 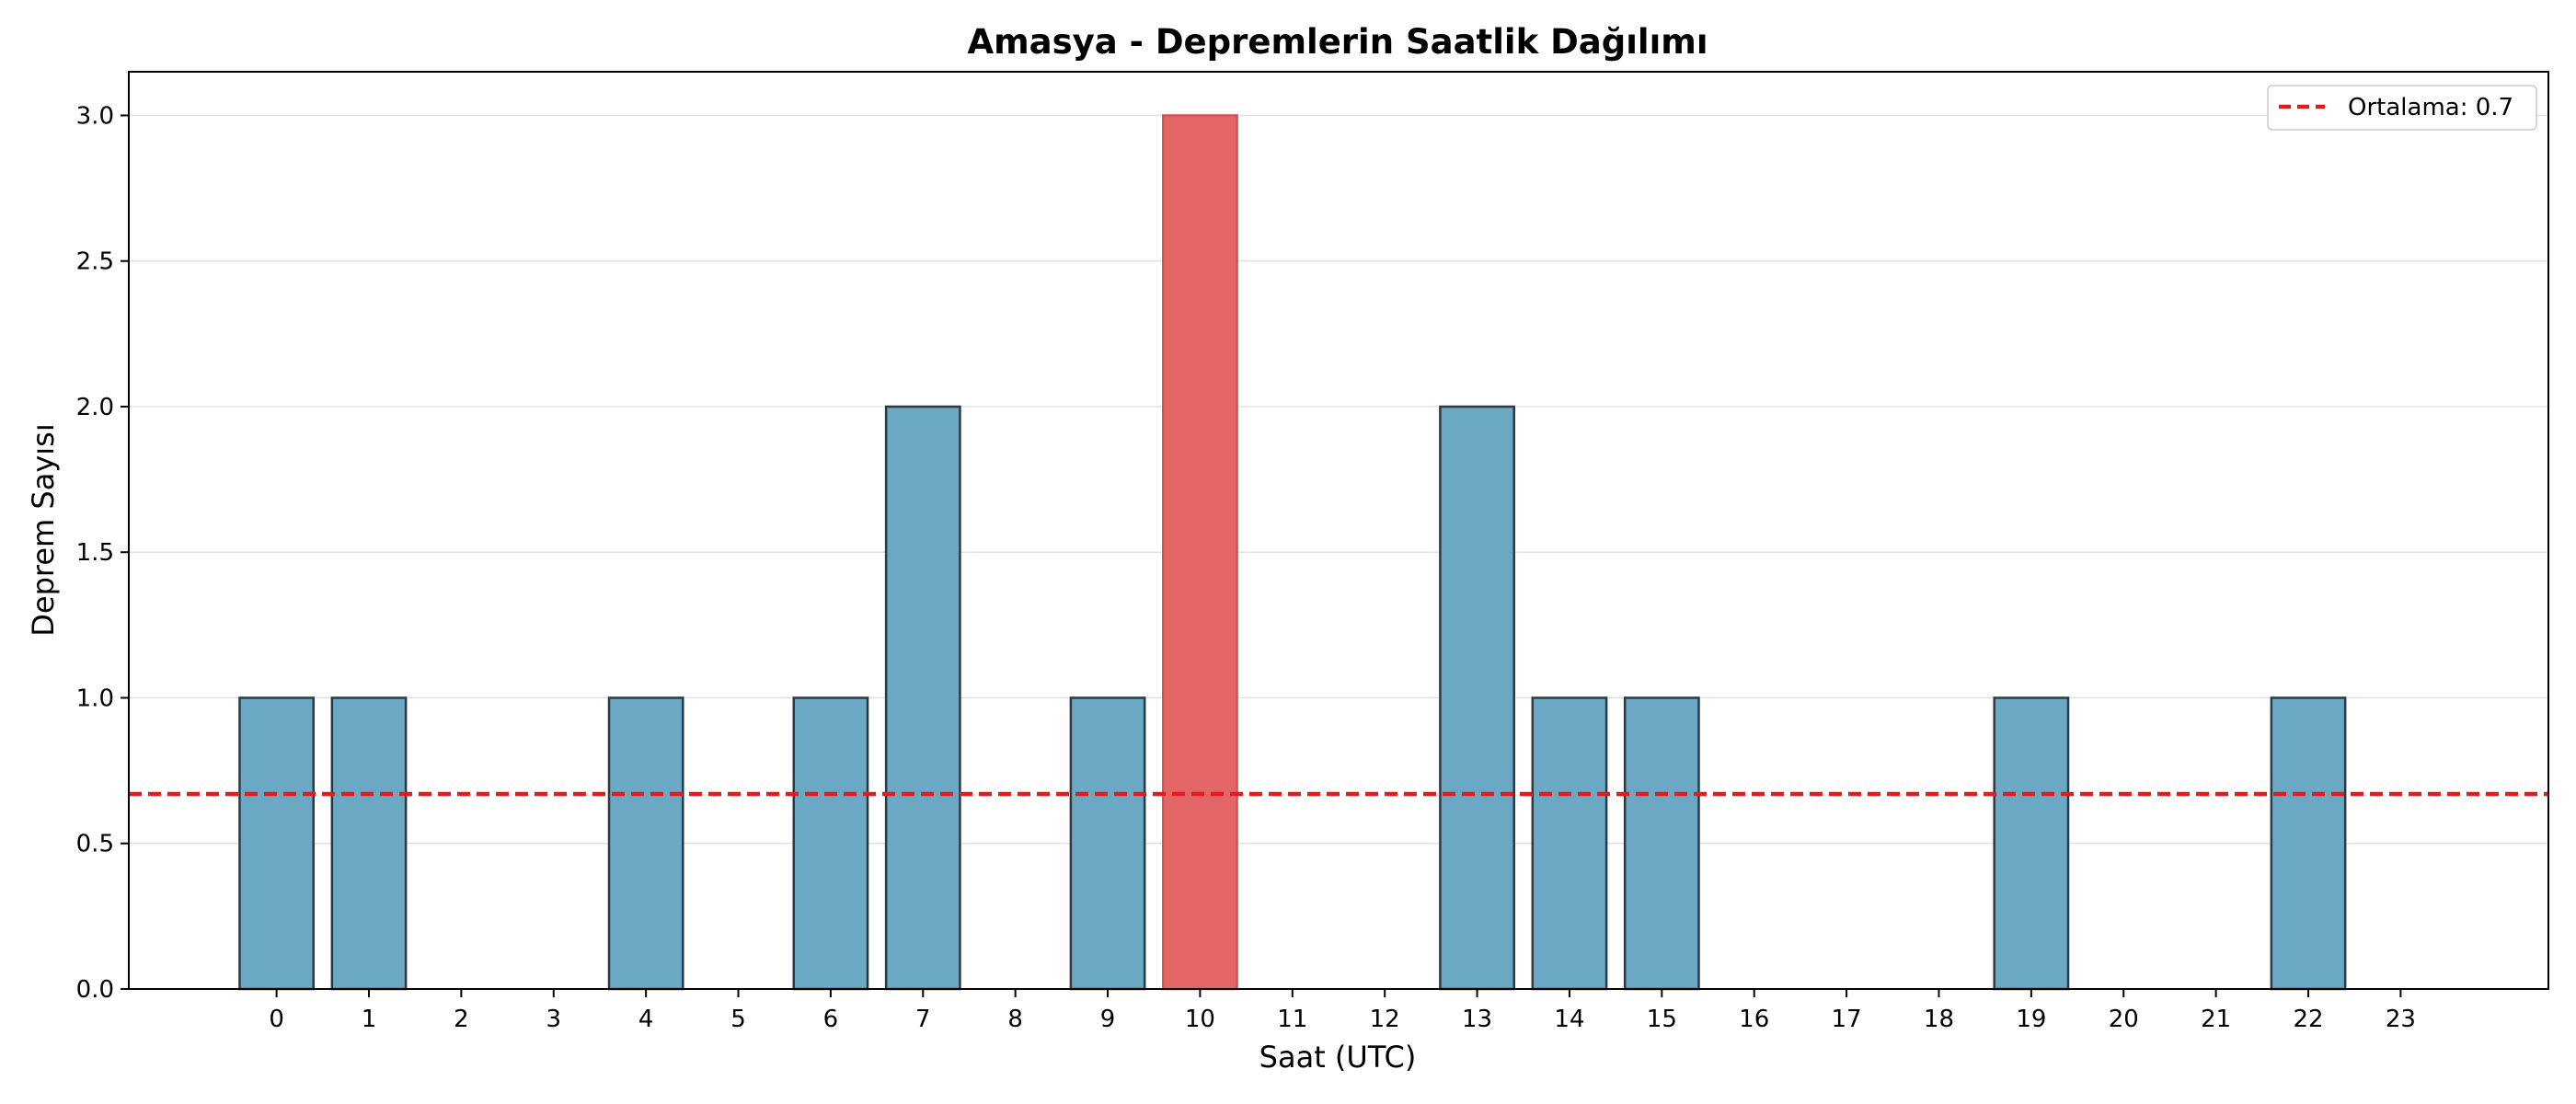 What do you see at coordinates (1847, 1020) in the screenshot?
I see `x-tick-label-17: 17` at bounding box center [1847, 1020].